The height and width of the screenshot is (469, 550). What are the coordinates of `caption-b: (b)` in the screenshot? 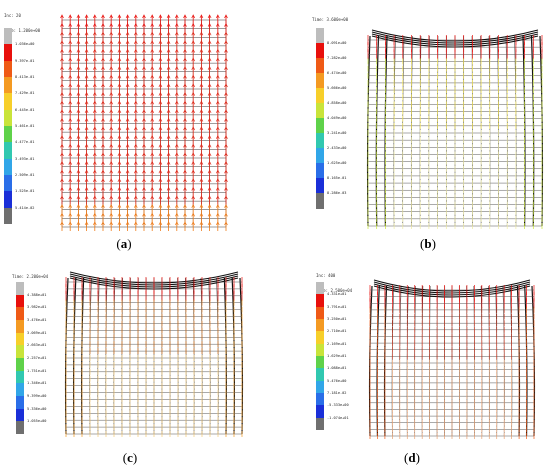 It's located at (428, 243).